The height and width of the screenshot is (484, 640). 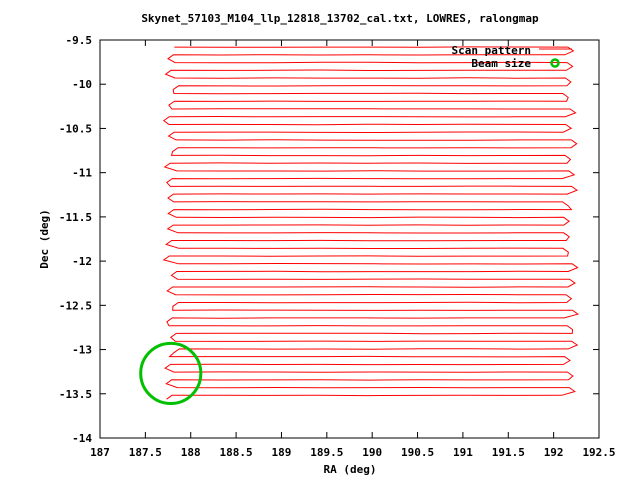 I want to click on x-axis-label: RA (deg), so click(x=350, y=469).